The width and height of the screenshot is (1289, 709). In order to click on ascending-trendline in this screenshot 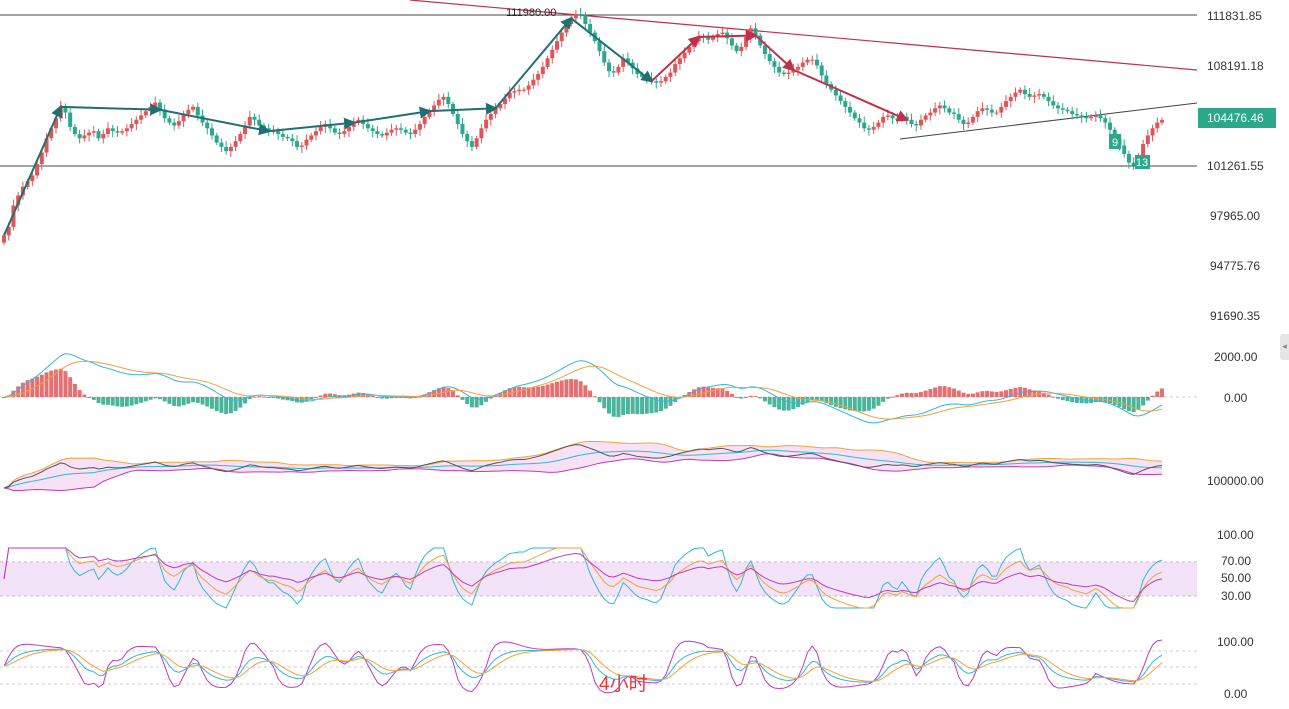, I will do `click(1048, 121)`.